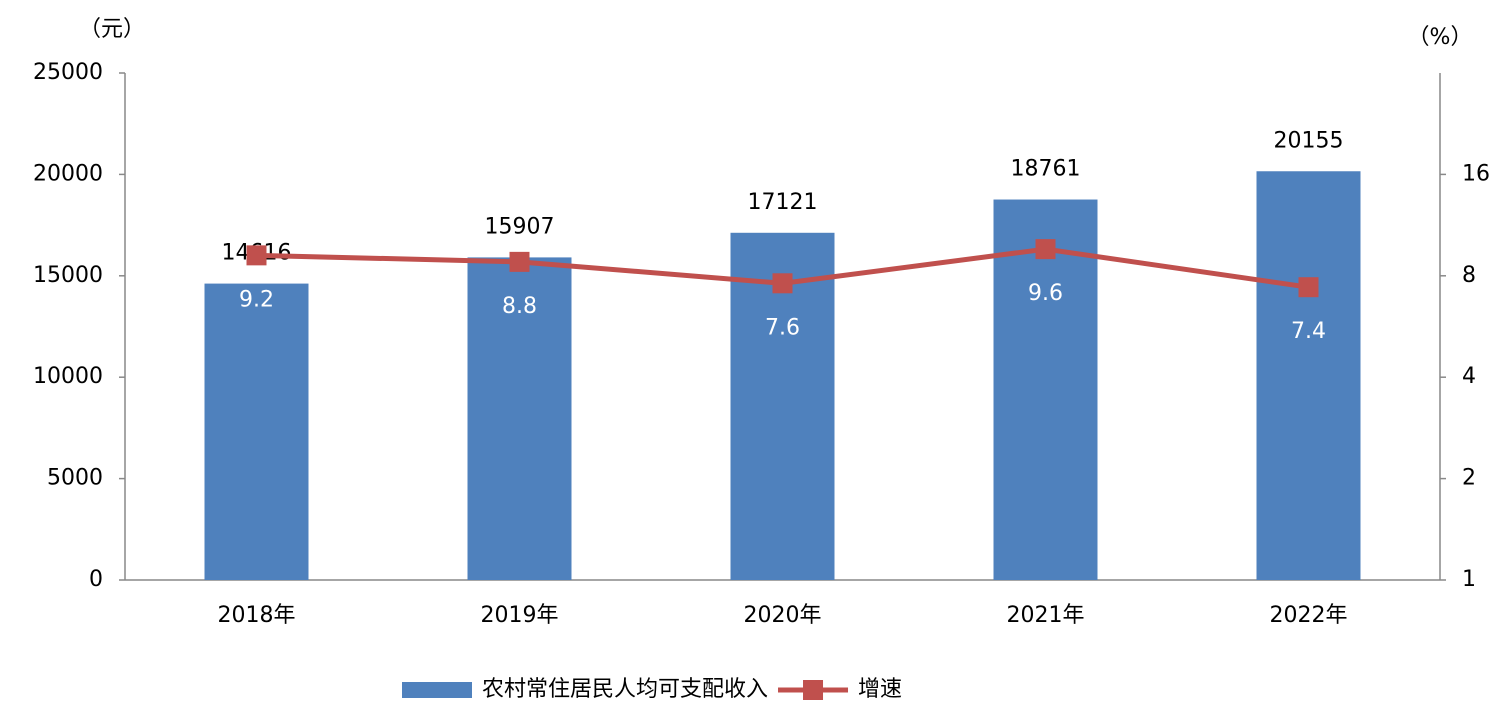 The height and width of the screenshot is (713, 1503). I want to click on x-tick-label: 2018年, so click(257, 615).